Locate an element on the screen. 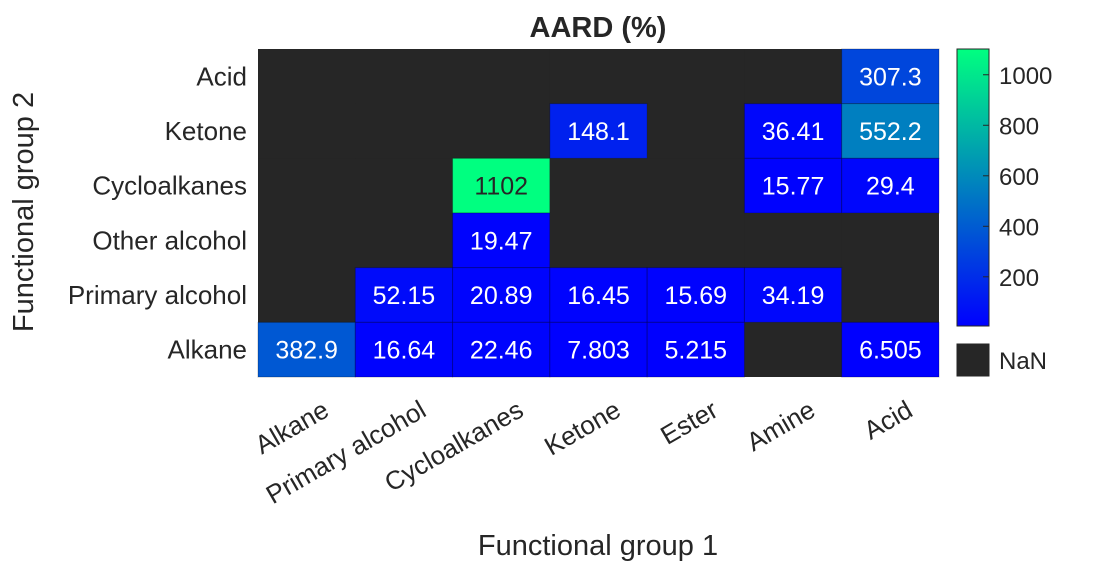 The image size is (1094, 563). cell-value-label: 34.19 is located at coordinates (793, 296).